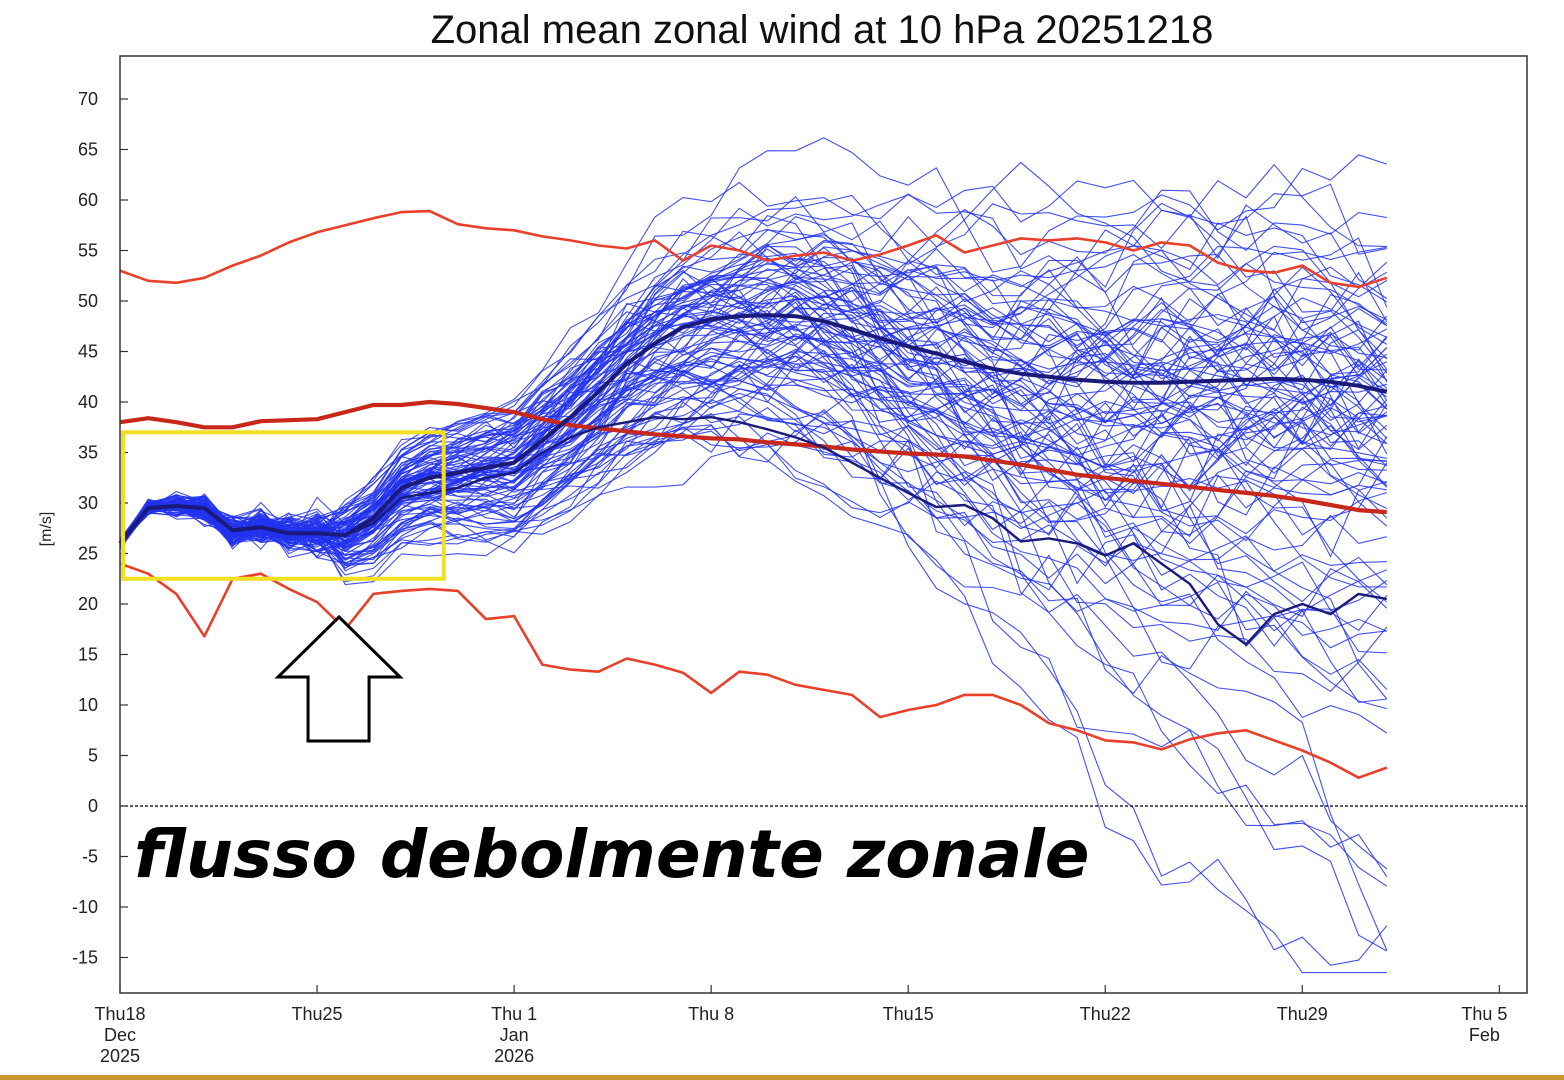 The width and height of the screenshot is (1564, 1080). Describe the element at coordinates (88, 503) in the screenshot. I see `y-tick-label: 30` at that location.